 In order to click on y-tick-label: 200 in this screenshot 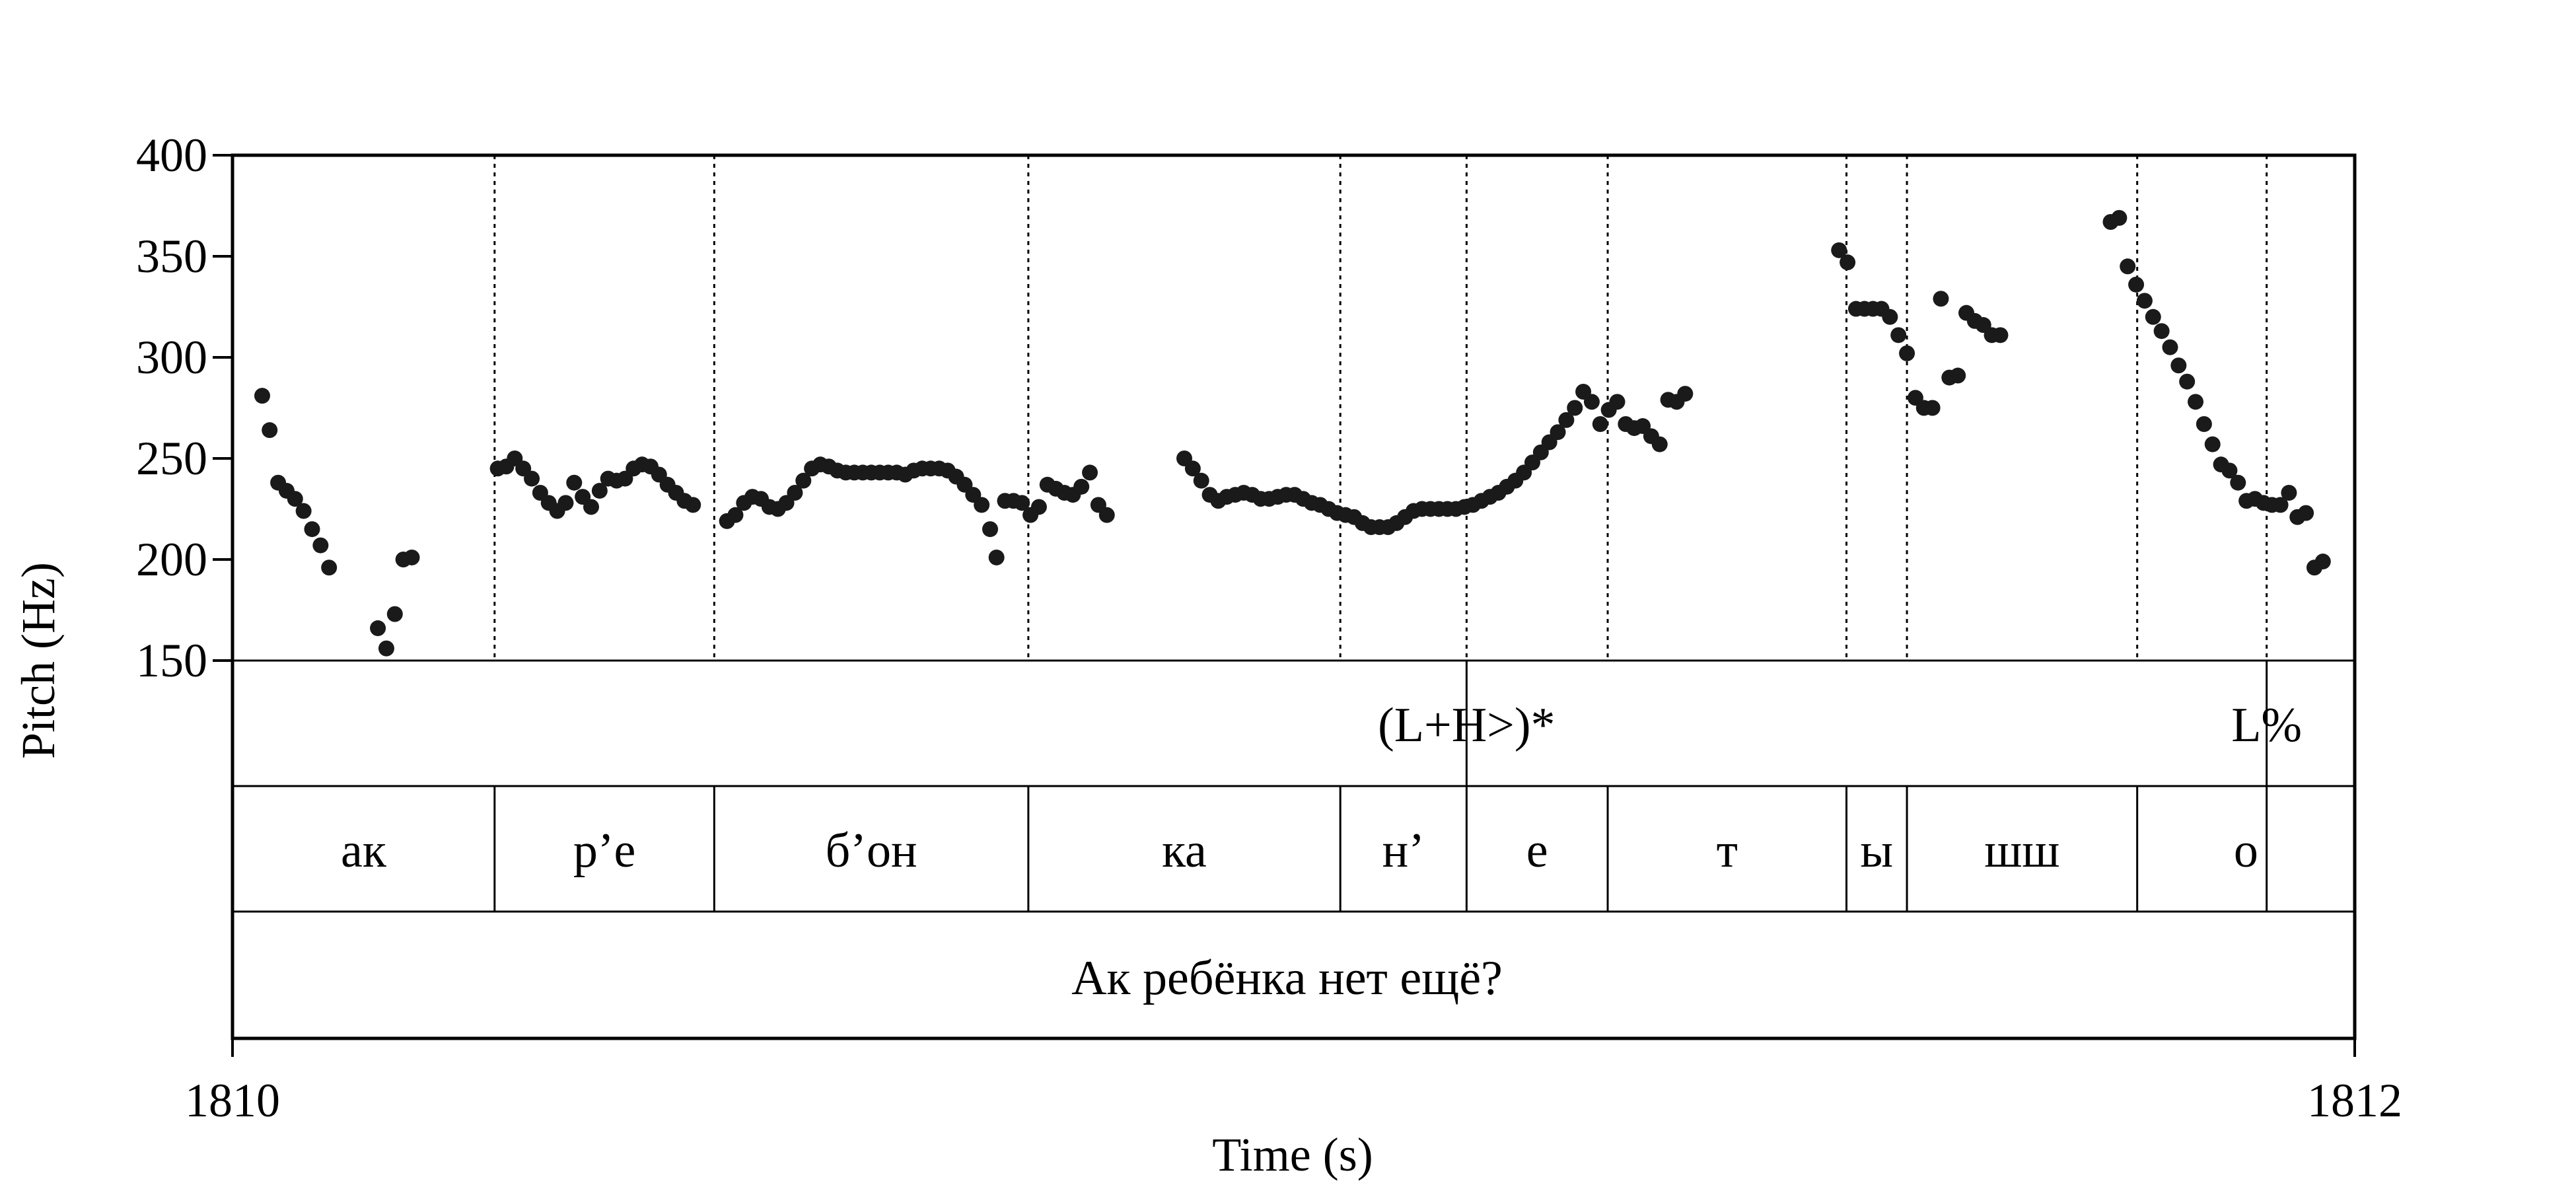, I will do `click(172, 559)`.